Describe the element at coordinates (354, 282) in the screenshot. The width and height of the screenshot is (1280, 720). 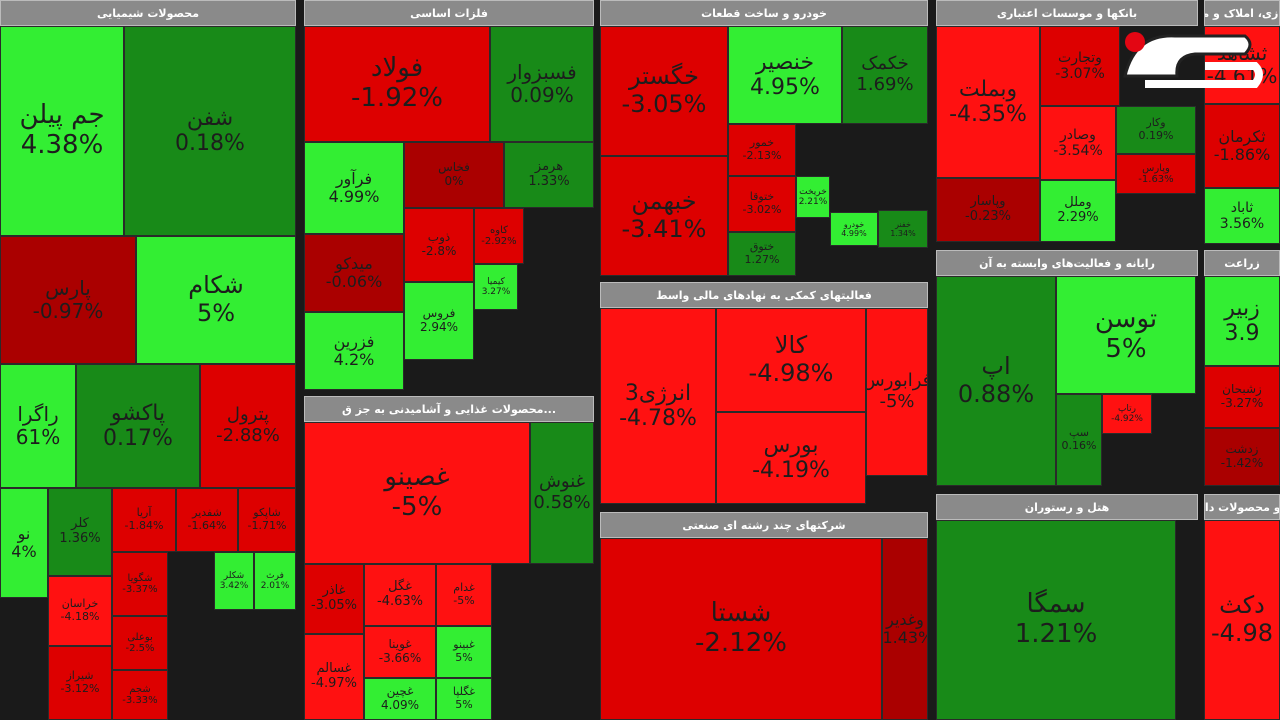
I see `tile-change: -0.06%` at that location.